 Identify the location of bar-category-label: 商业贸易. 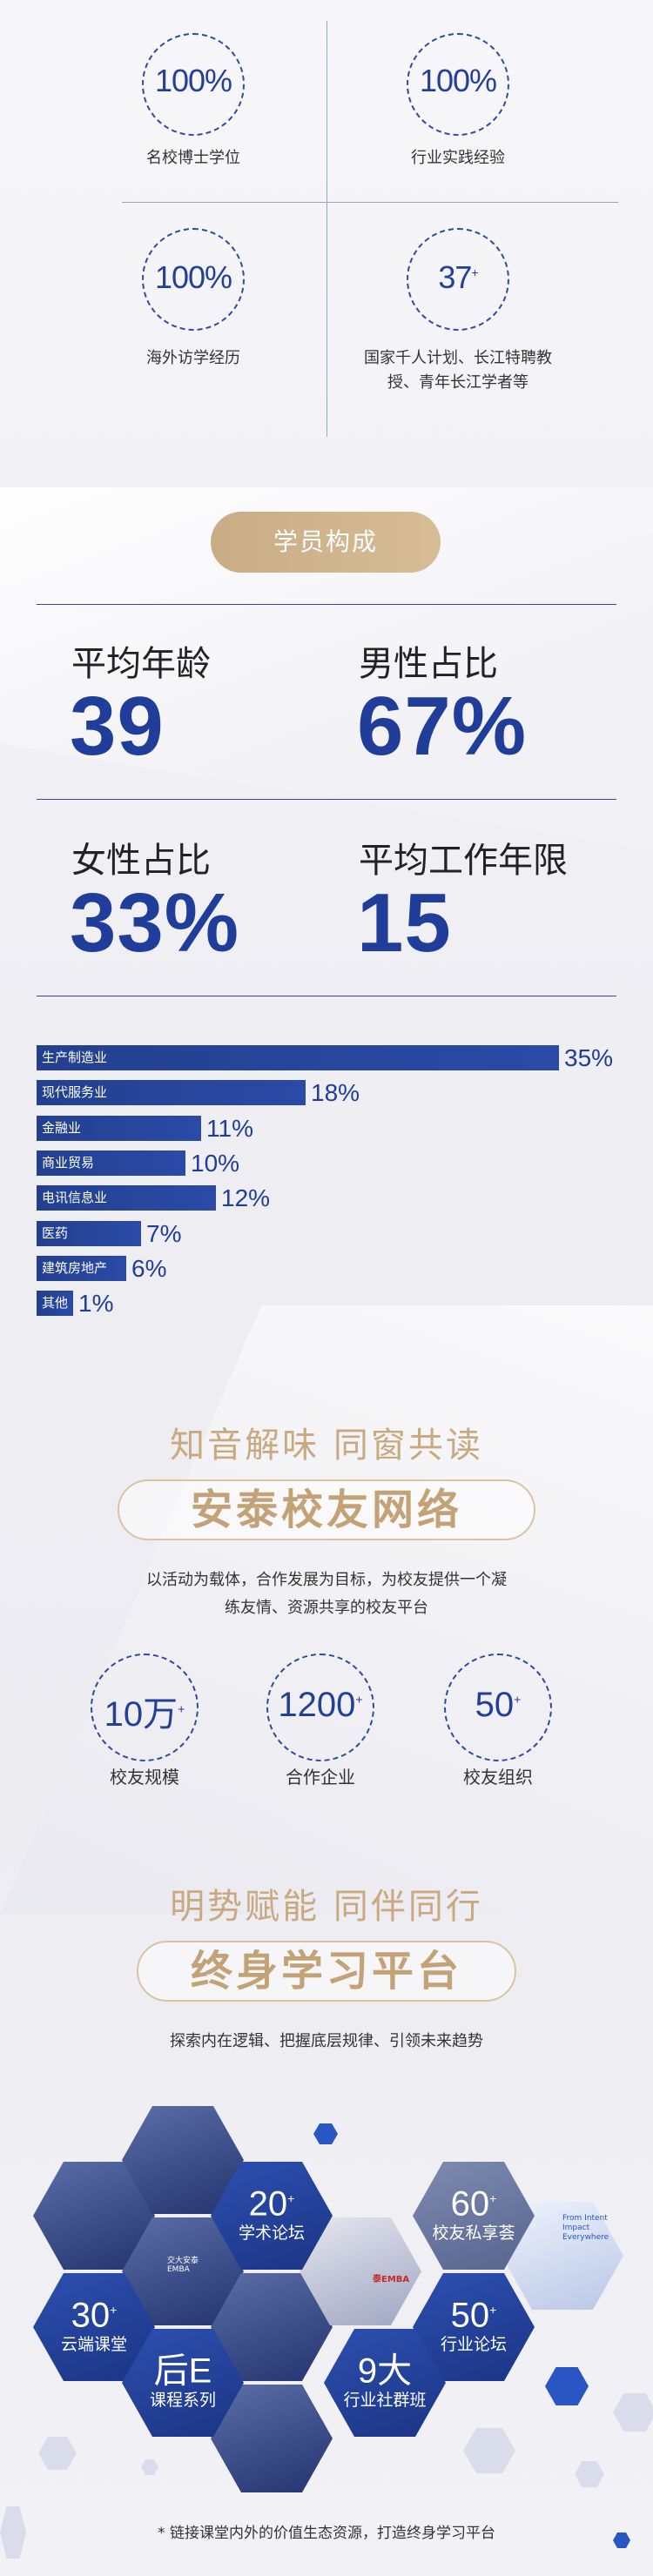
(68, 1163).